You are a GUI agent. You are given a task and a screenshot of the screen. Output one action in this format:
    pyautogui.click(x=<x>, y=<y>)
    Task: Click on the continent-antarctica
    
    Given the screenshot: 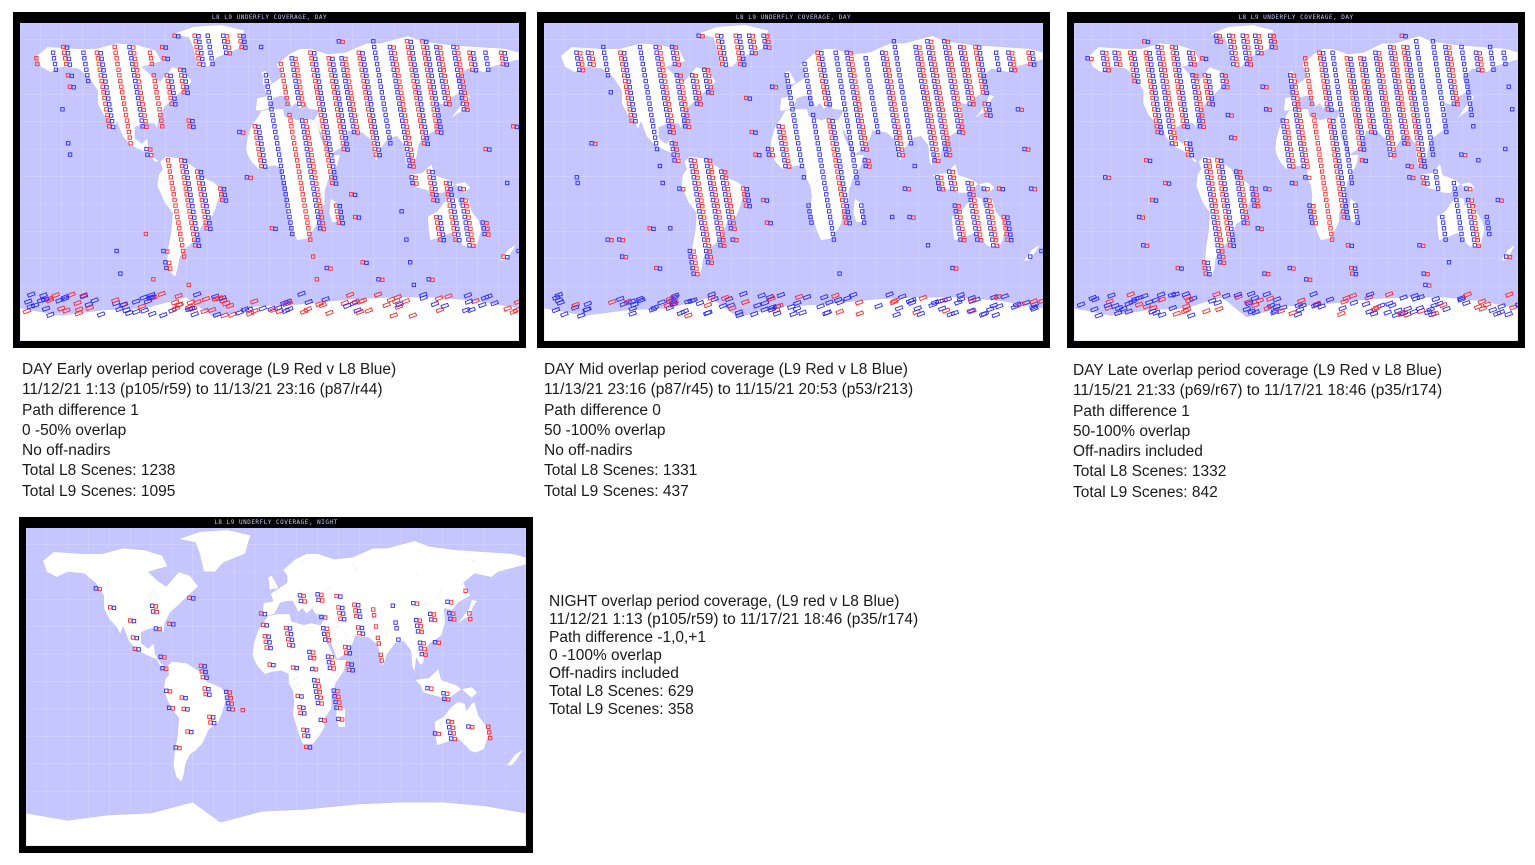 What is the action you would take?
    pyautogui.click(x=793, y=318)
    